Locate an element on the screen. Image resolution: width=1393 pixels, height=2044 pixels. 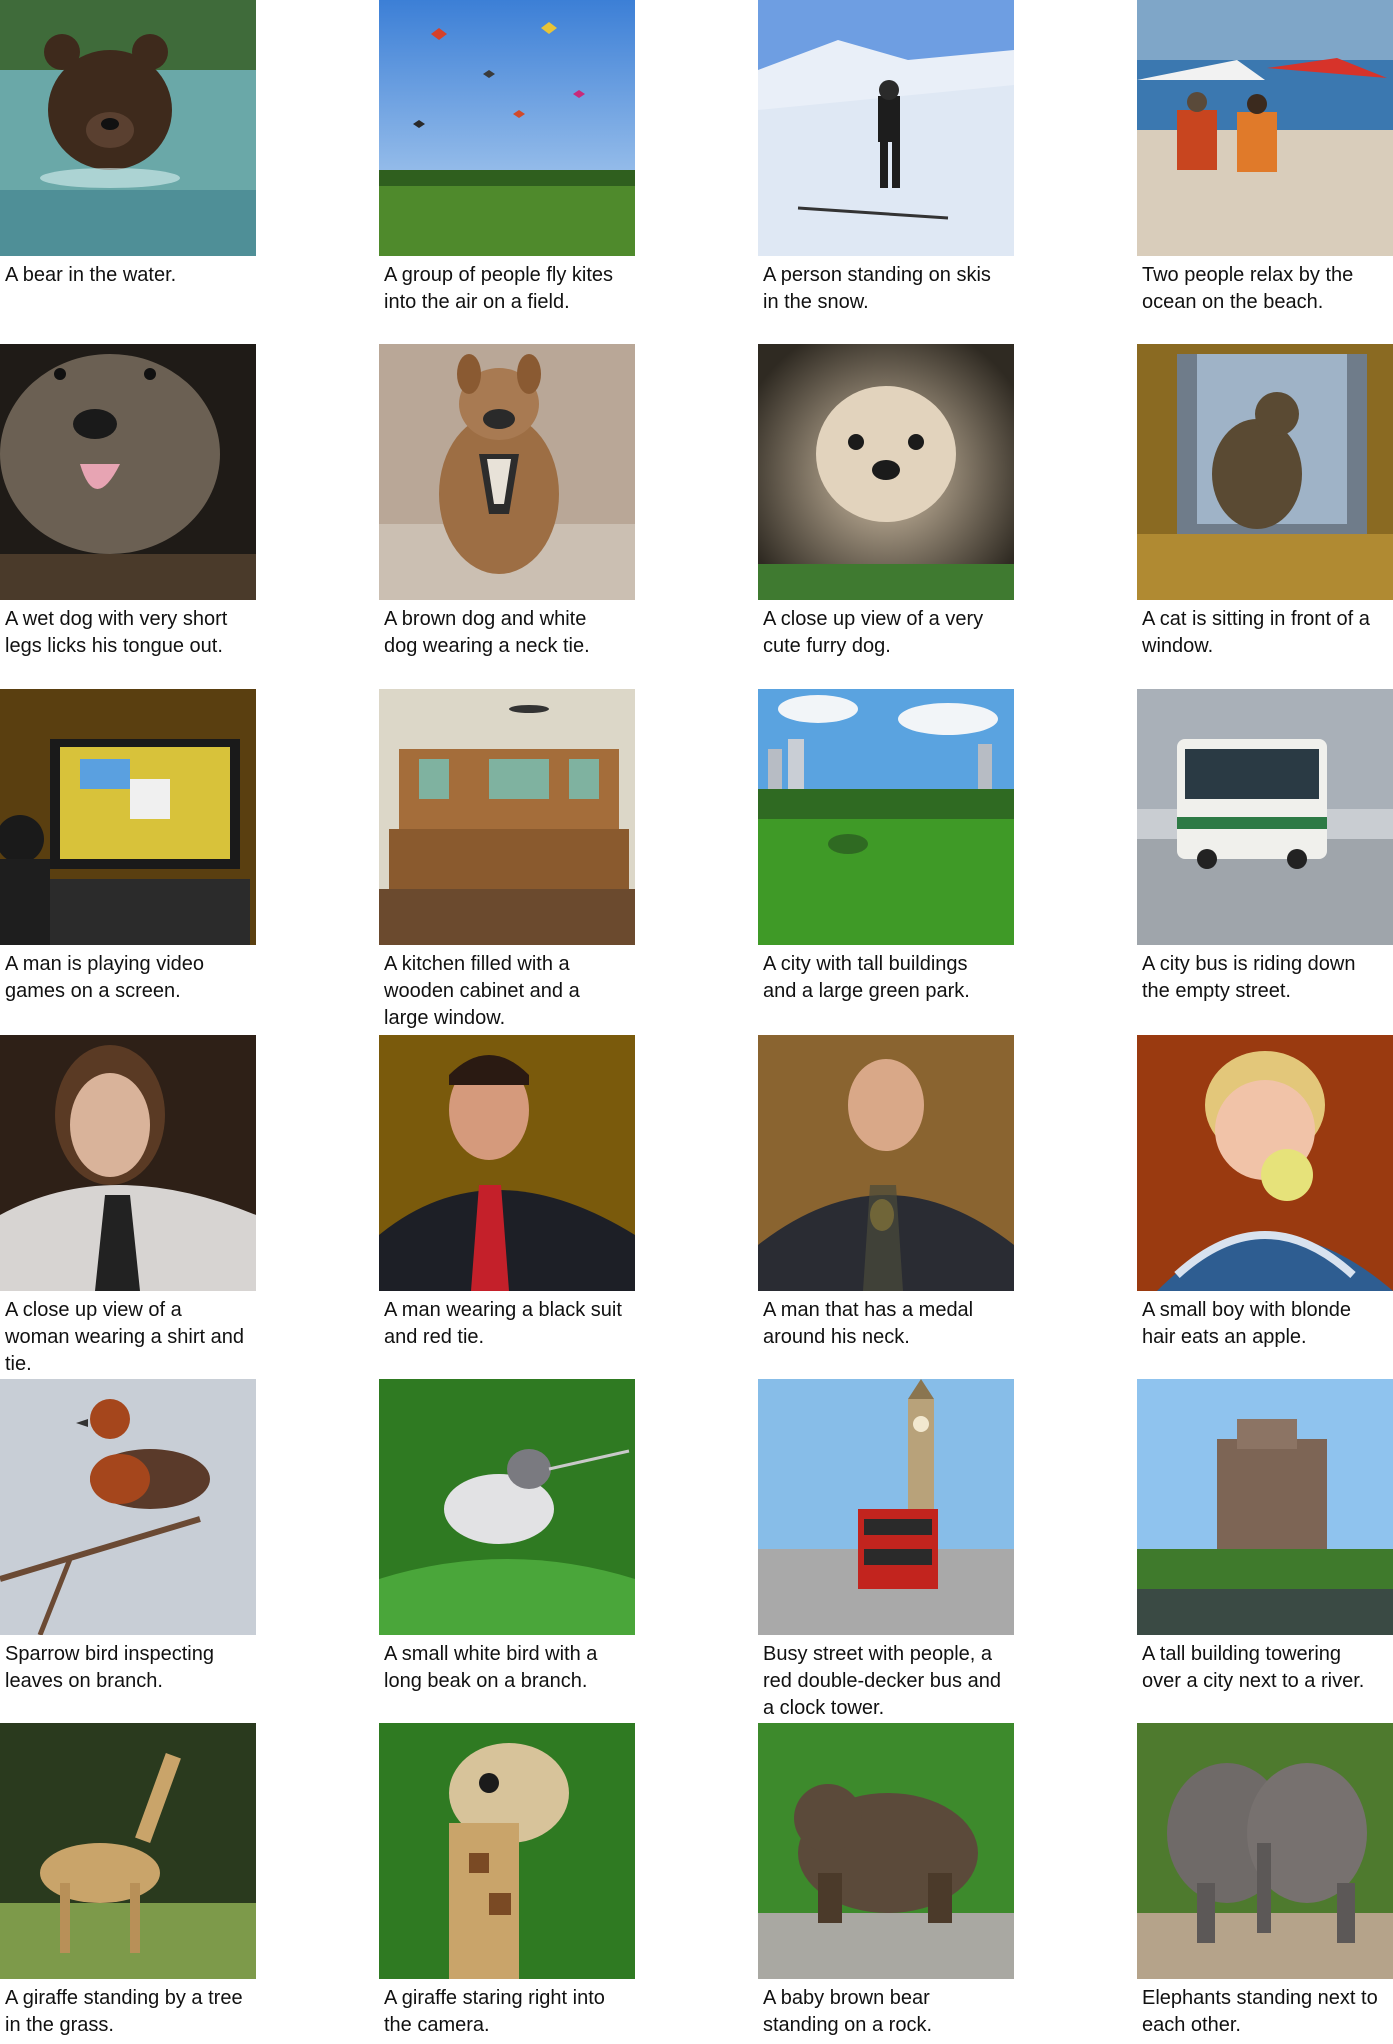
dog-neck-tie-photo is located at coordinates (507, 472).